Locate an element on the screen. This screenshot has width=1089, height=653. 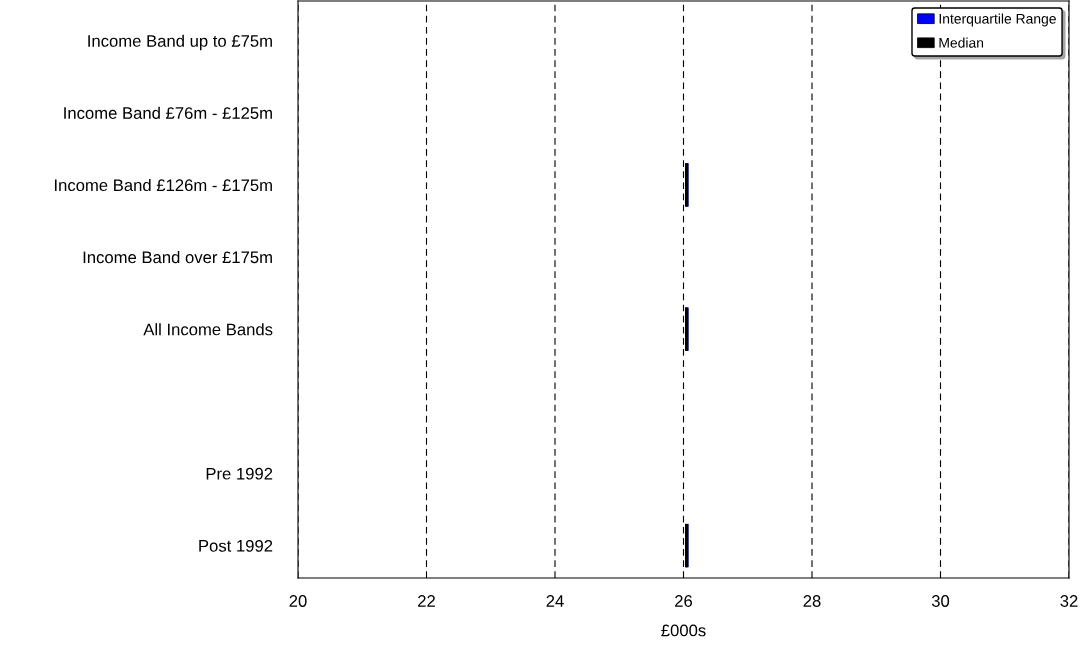
y-tick-label: All Income Bands is located at coordinates (208, 329).